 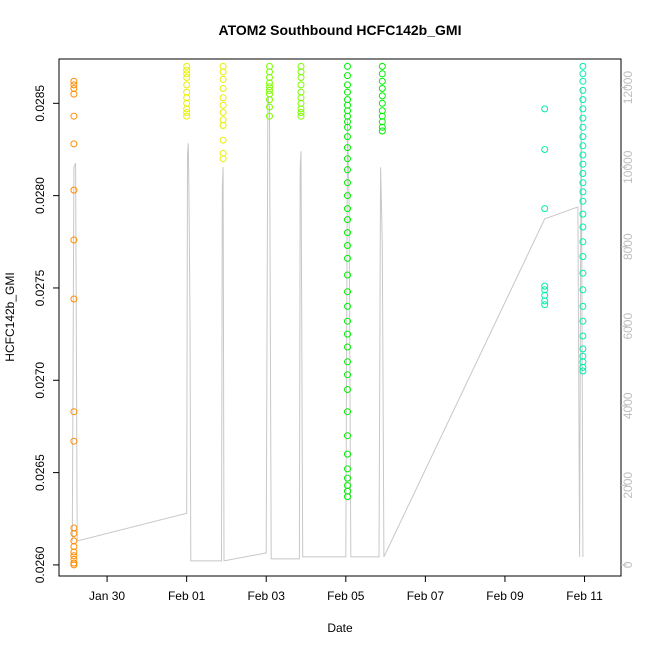 I want to click on y-axis-label: HCFC142b_GMI, so click(x=10, y=316).